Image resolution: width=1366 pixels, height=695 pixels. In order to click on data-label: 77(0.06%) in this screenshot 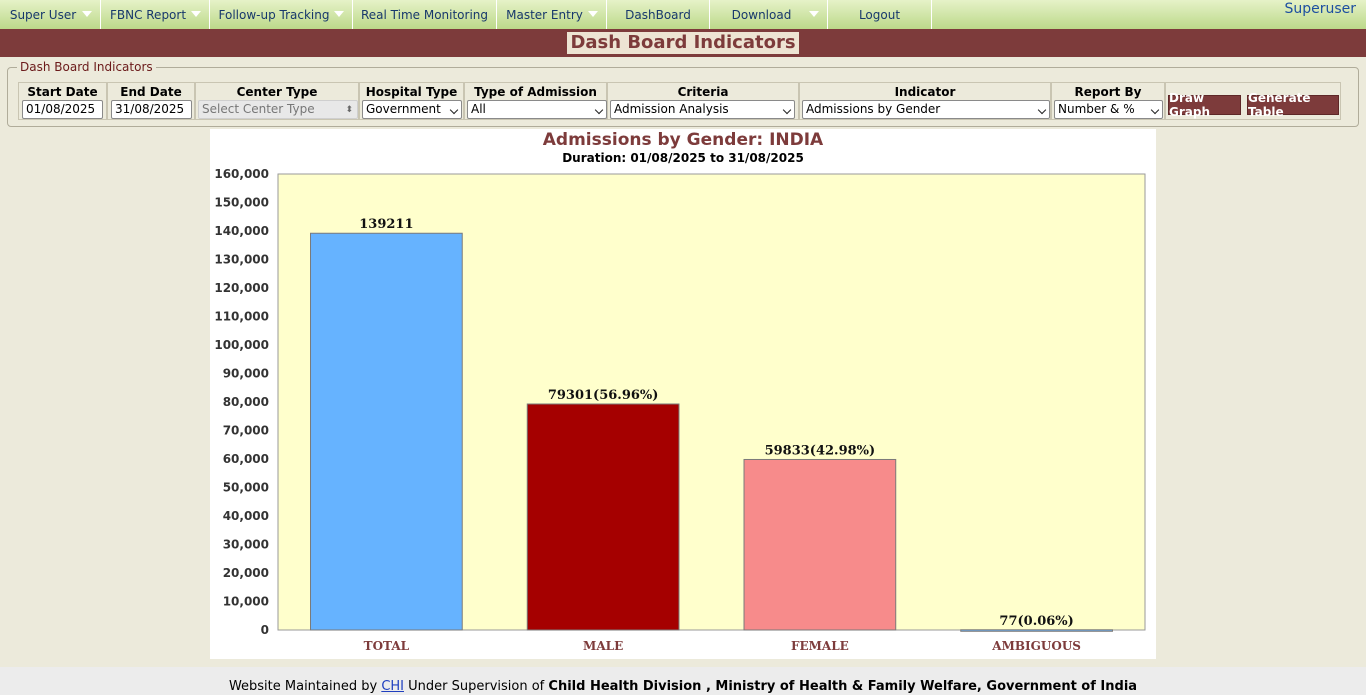, I will do `click(1036, 621)`.